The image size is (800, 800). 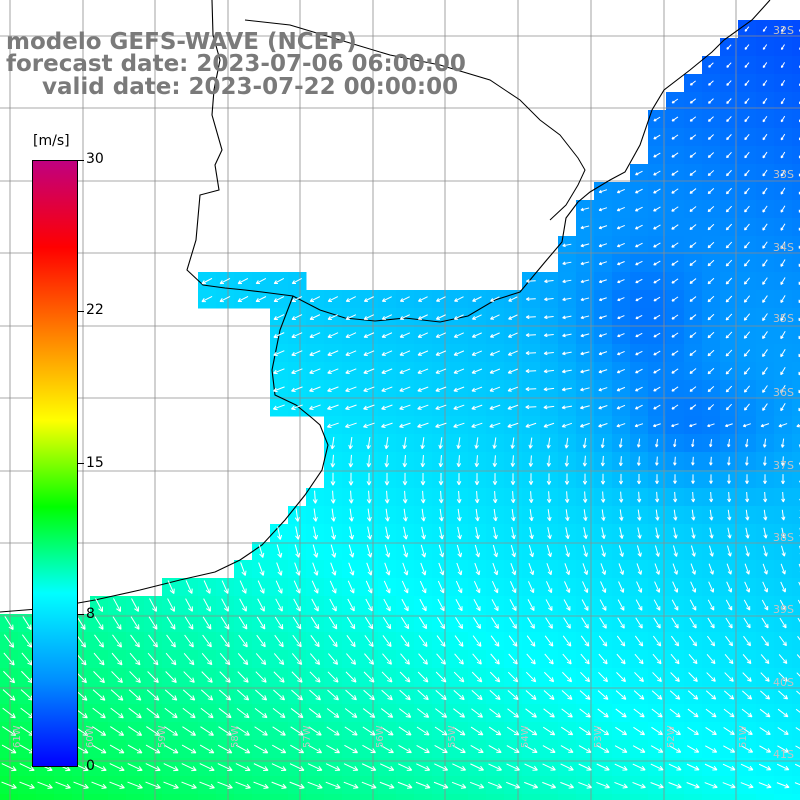 What do you see at coordinates (181, 42) in the screenshot?
I see `model-title: modelo GEFS-WAVE (NCEP)` at bounding box center [181, 42].